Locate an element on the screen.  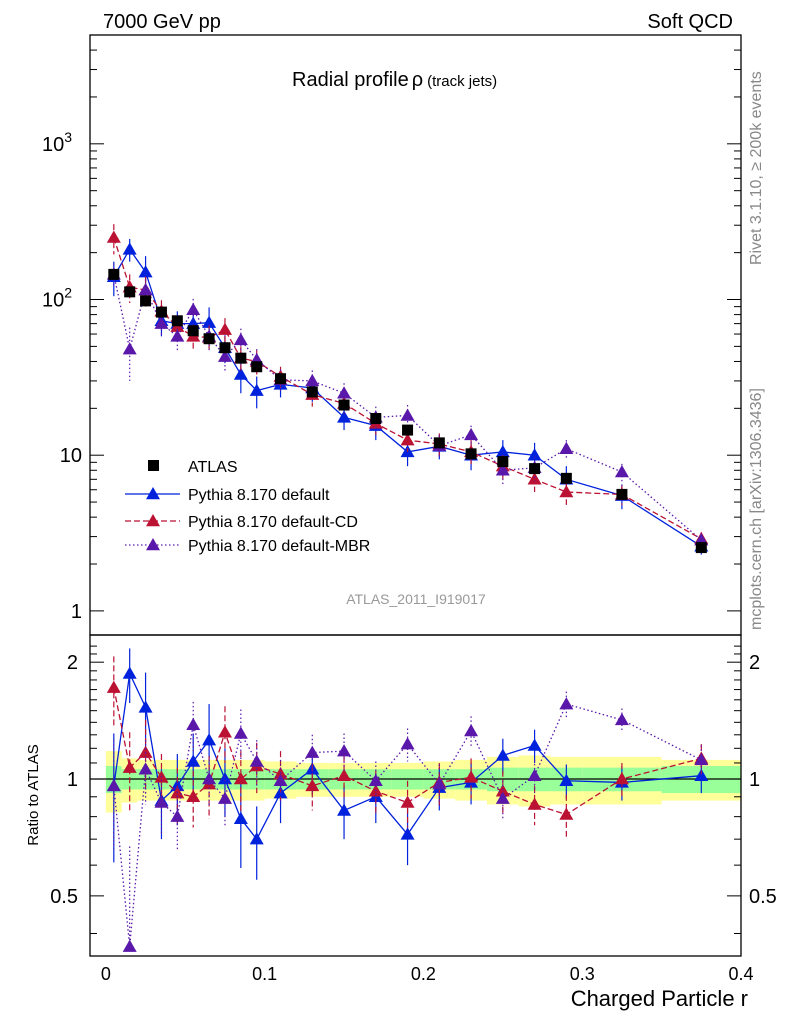
ratio-y-tick-label-right: 2 is located at coordinates (754, 663).